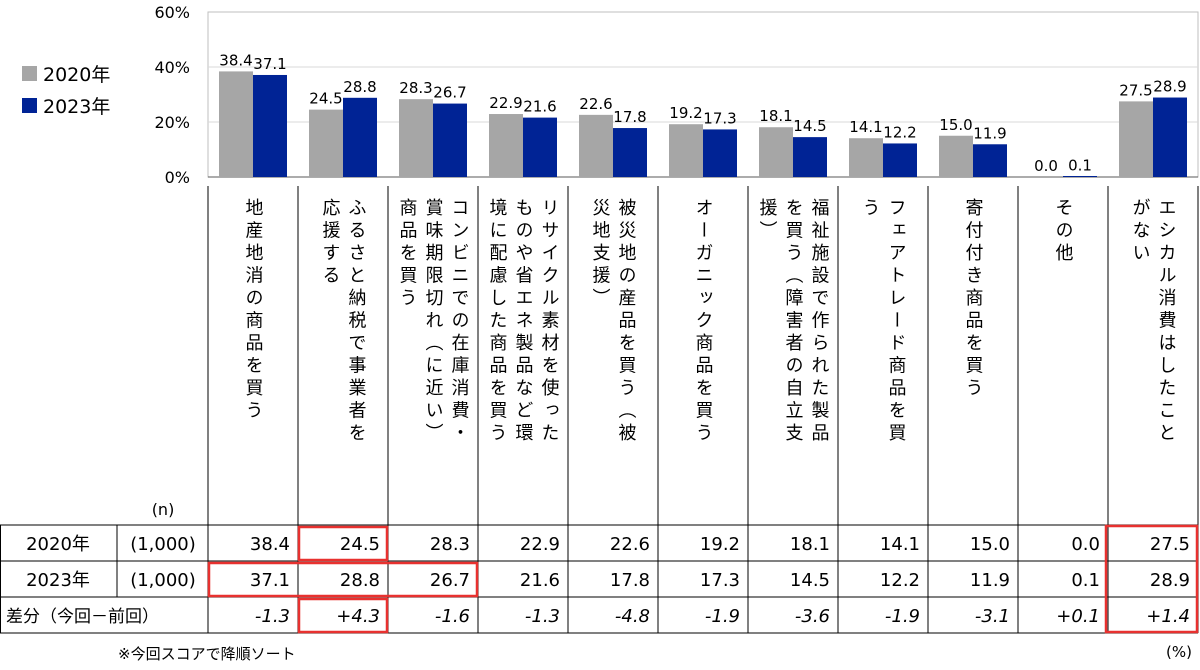 This screenshot has height=670, width=1200. What do you see at coordinates (253, 310) in the screenshot?
I see `category-label: 地産地消の商品を買う` at bounding box center [253, 310].